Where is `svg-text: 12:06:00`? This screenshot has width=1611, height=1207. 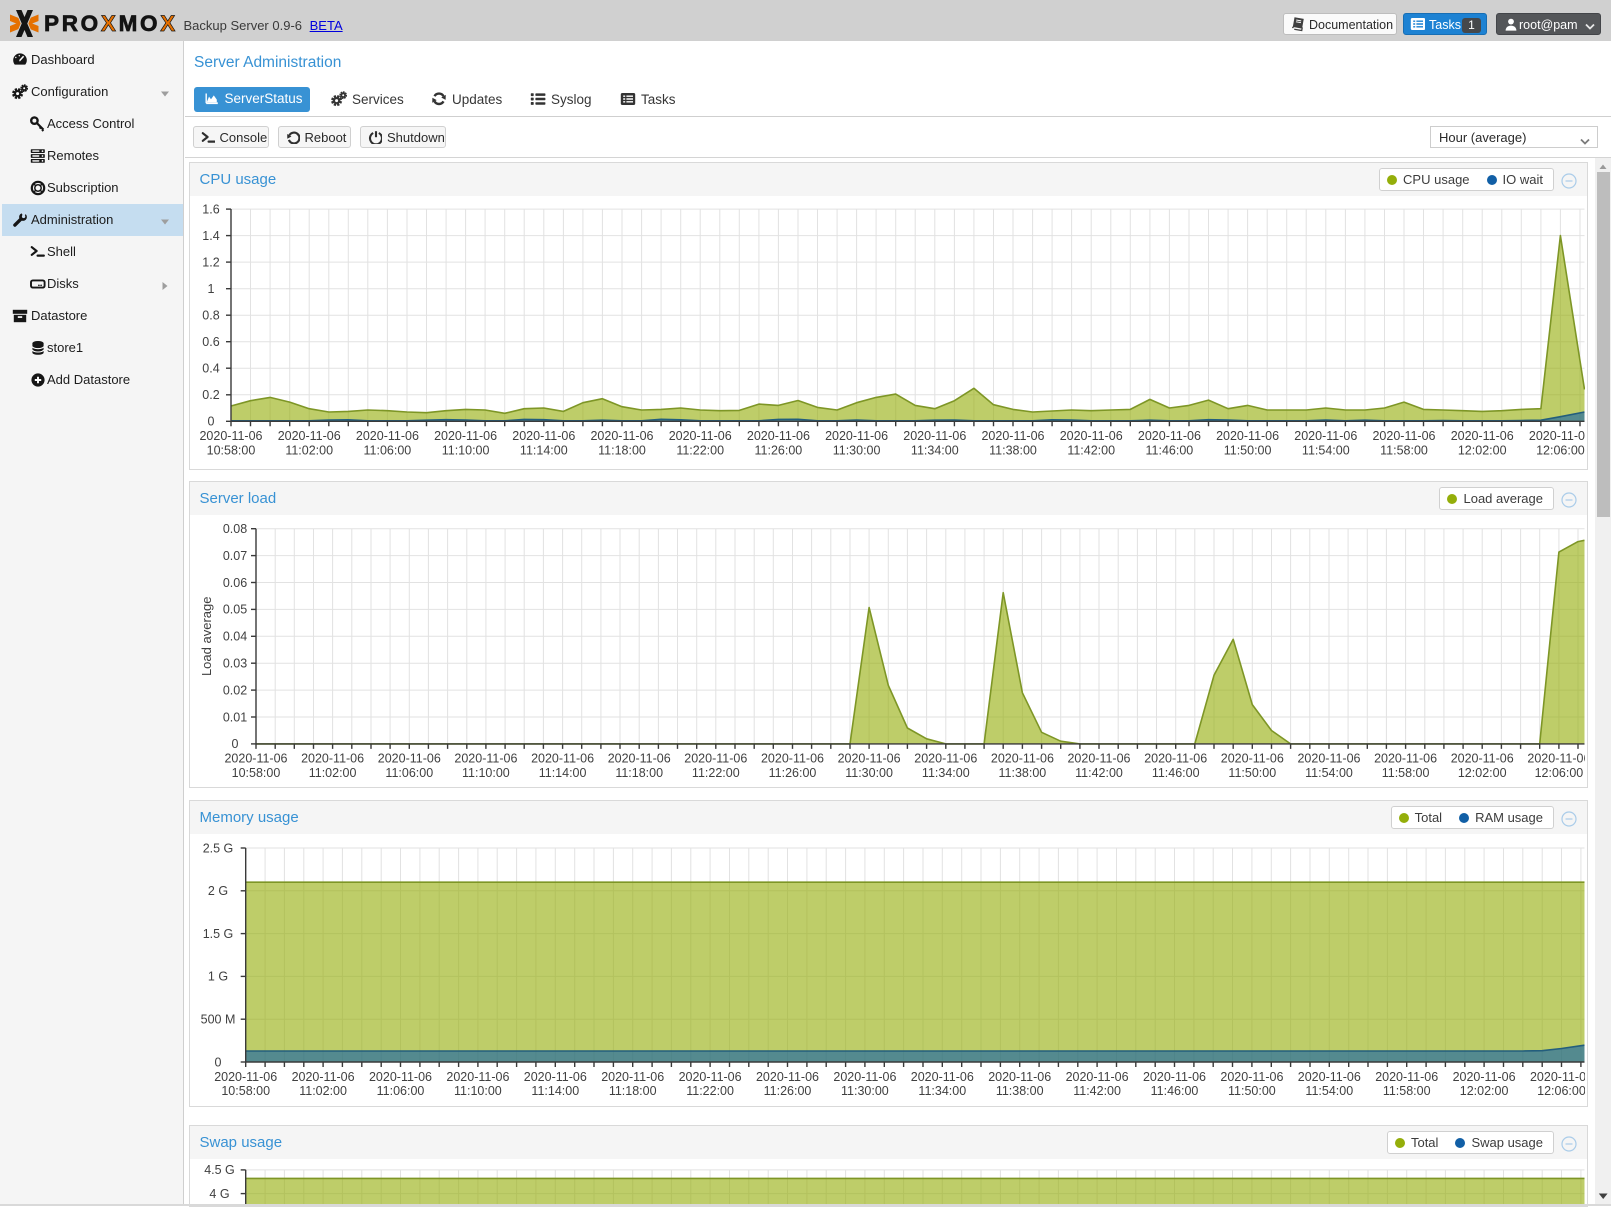
svg-text: 12:06:00 is located at coordinates (1560, 451).